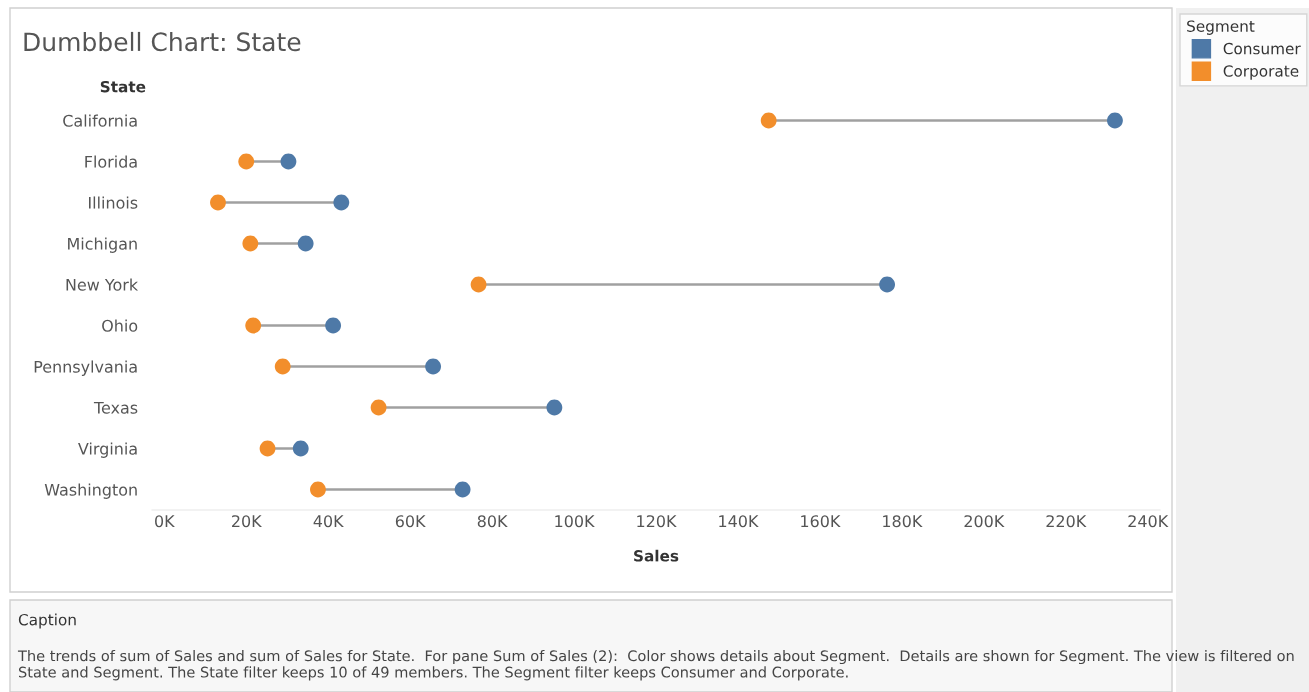  I want to click on chart-title: Dumbbell Chart: State, so click(162, 41).